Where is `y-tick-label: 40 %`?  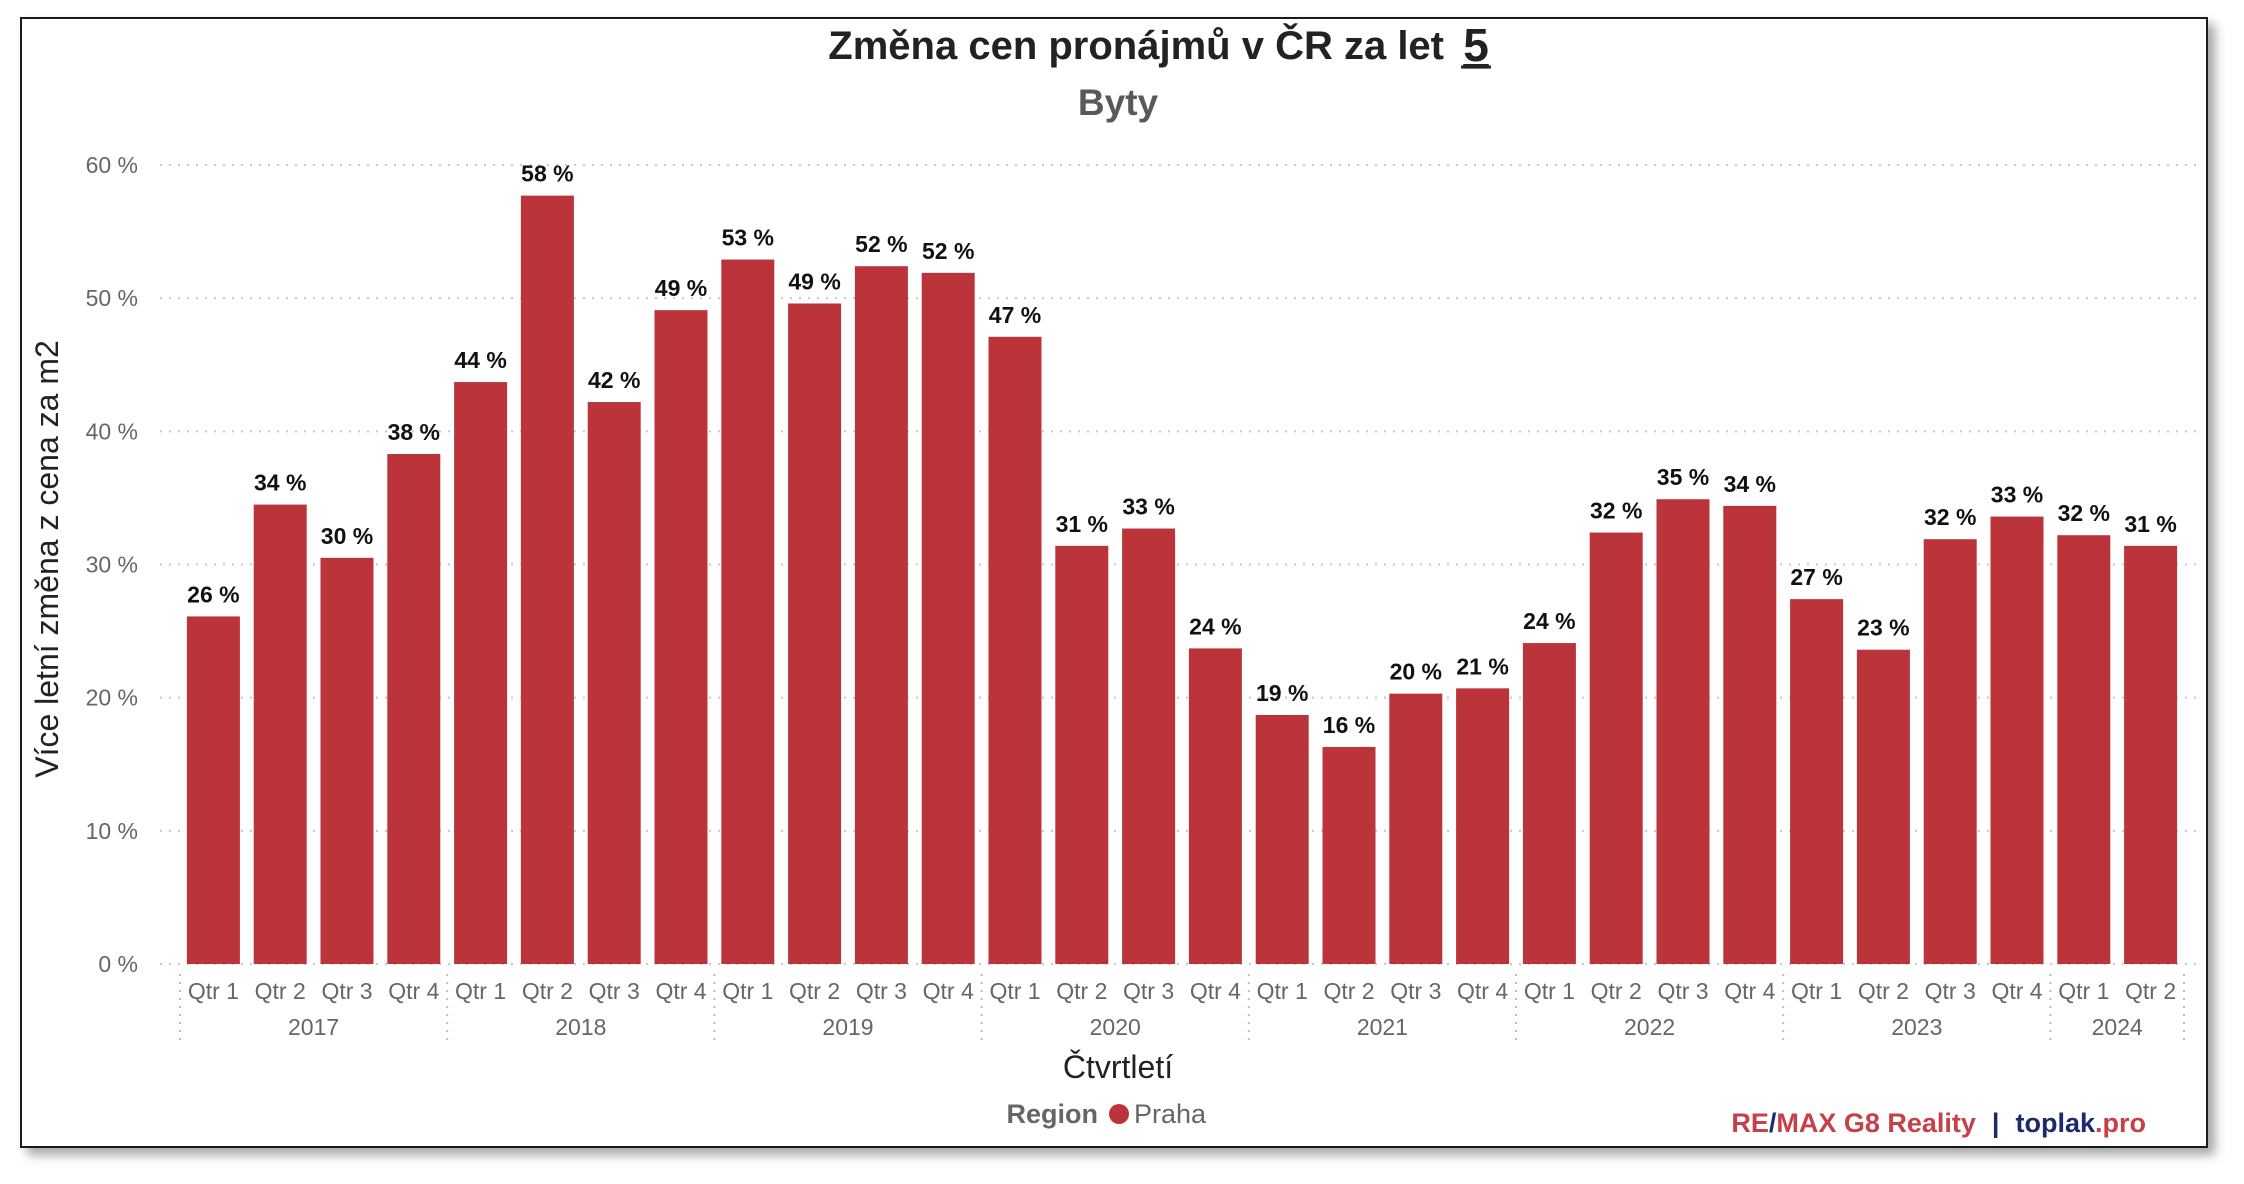 y-tick-label: 40 % is located at coordinates (112, 431).